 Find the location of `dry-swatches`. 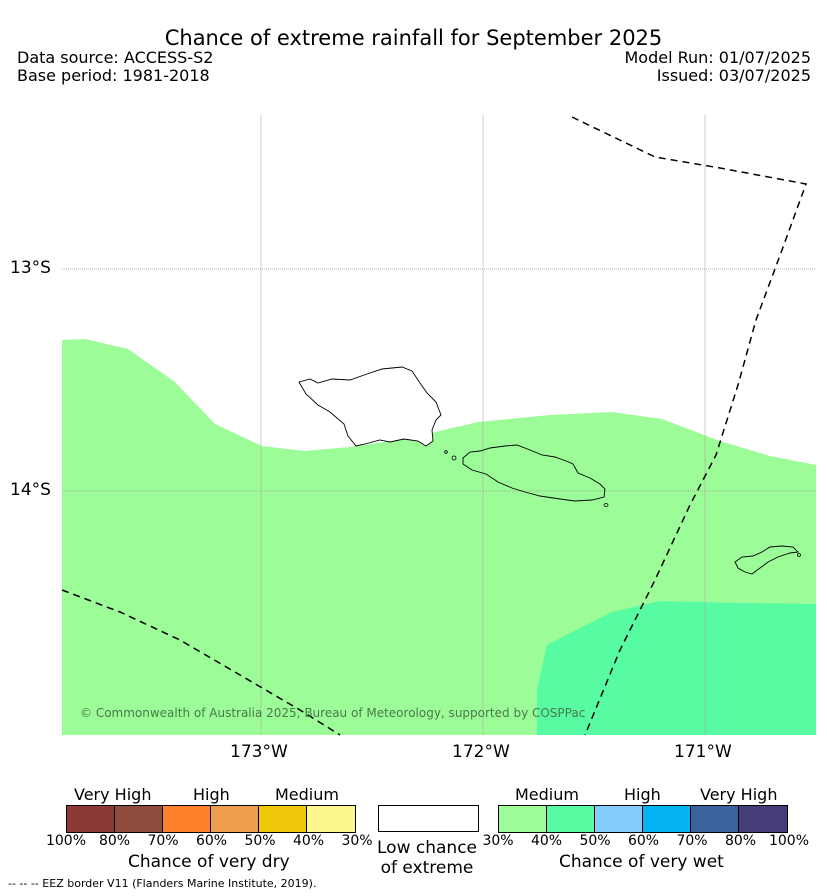

dry-swatches is located at coordinates (211, 819).